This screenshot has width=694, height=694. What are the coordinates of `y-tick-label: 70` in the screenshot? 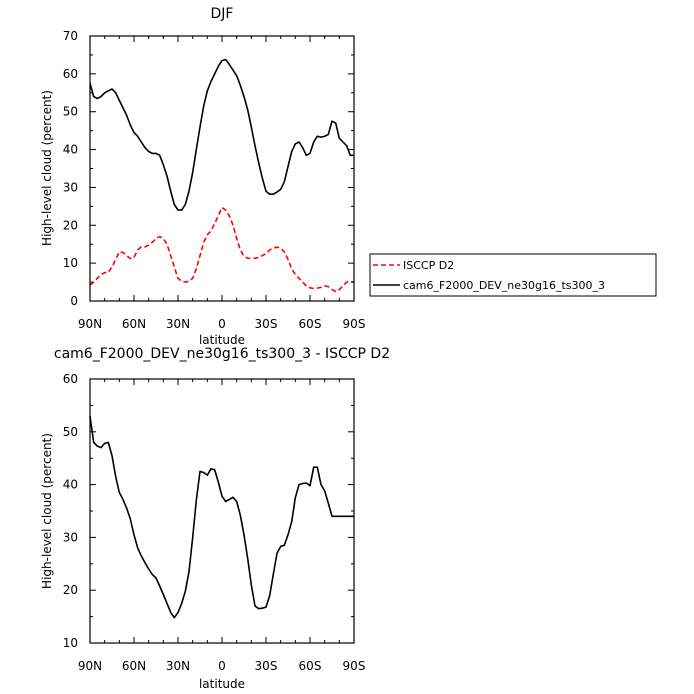 It's located at (70, 36).